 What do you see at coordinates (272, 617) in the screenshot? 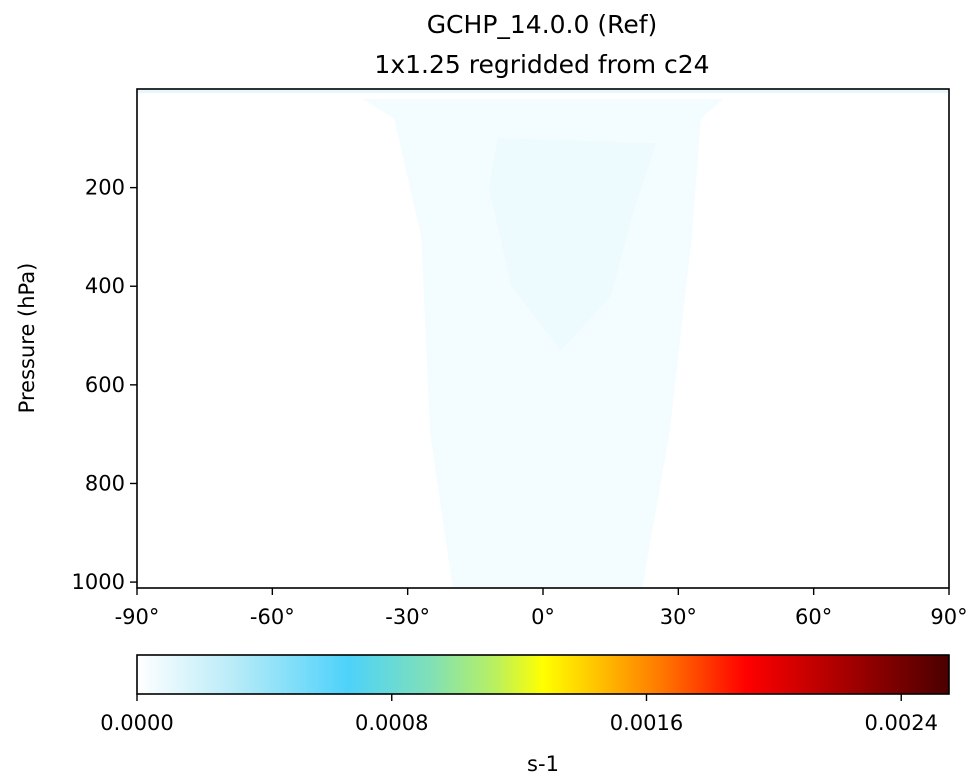
I see `x-tick-label: -60°` at bounding box center [272, 617].